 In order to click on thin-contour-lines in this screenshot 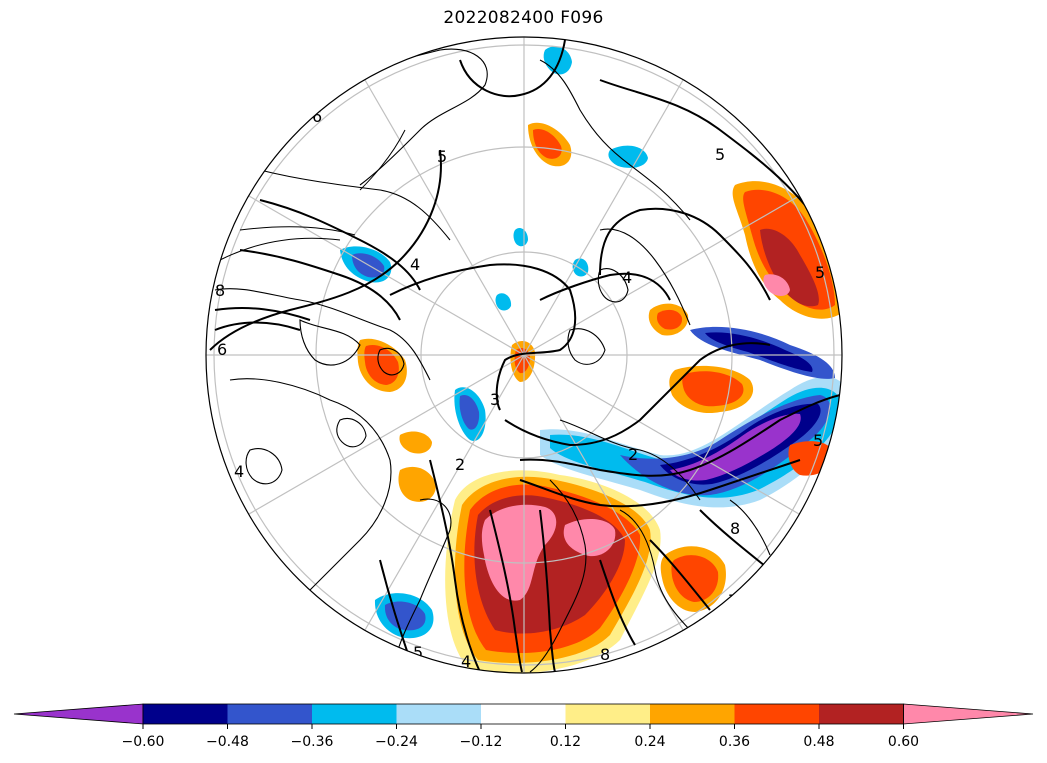, I will do `click(312, 195)`.